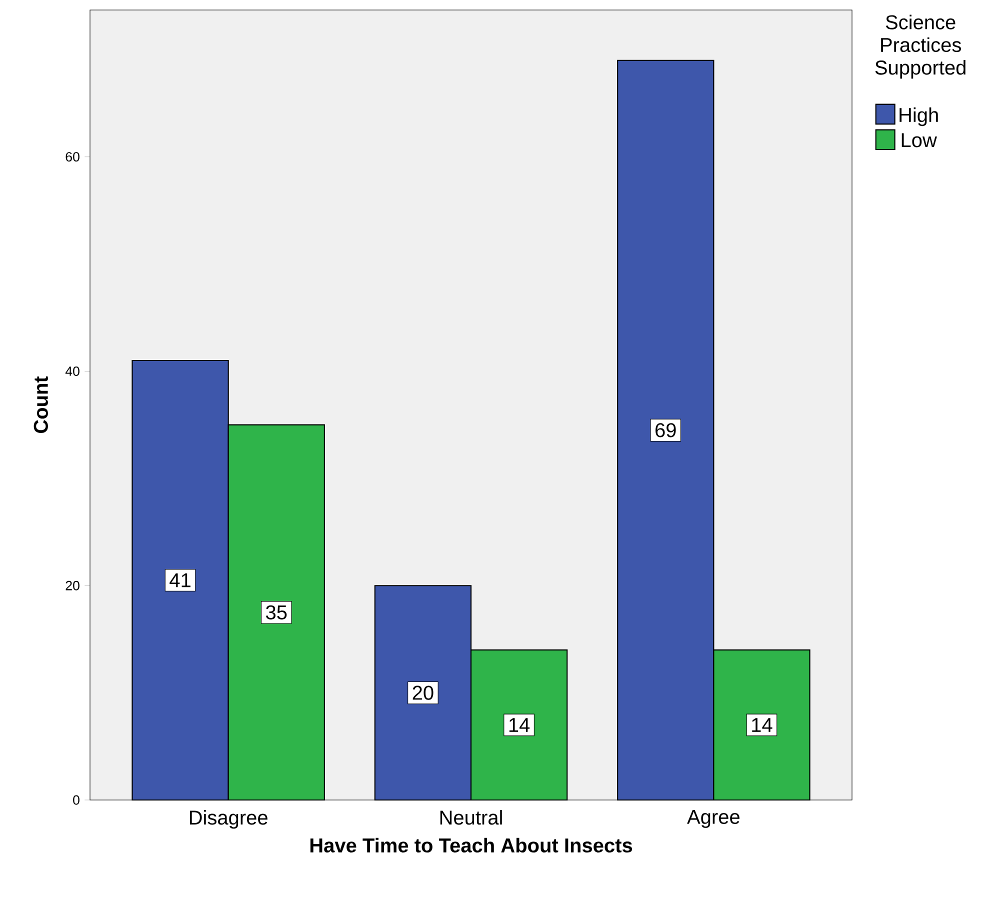 The image size is (995, 898). Describe the element at coordinates (471, 845) in the screenshot. I see `x-axis-title: Have Time to Teach About Insects` at that location.